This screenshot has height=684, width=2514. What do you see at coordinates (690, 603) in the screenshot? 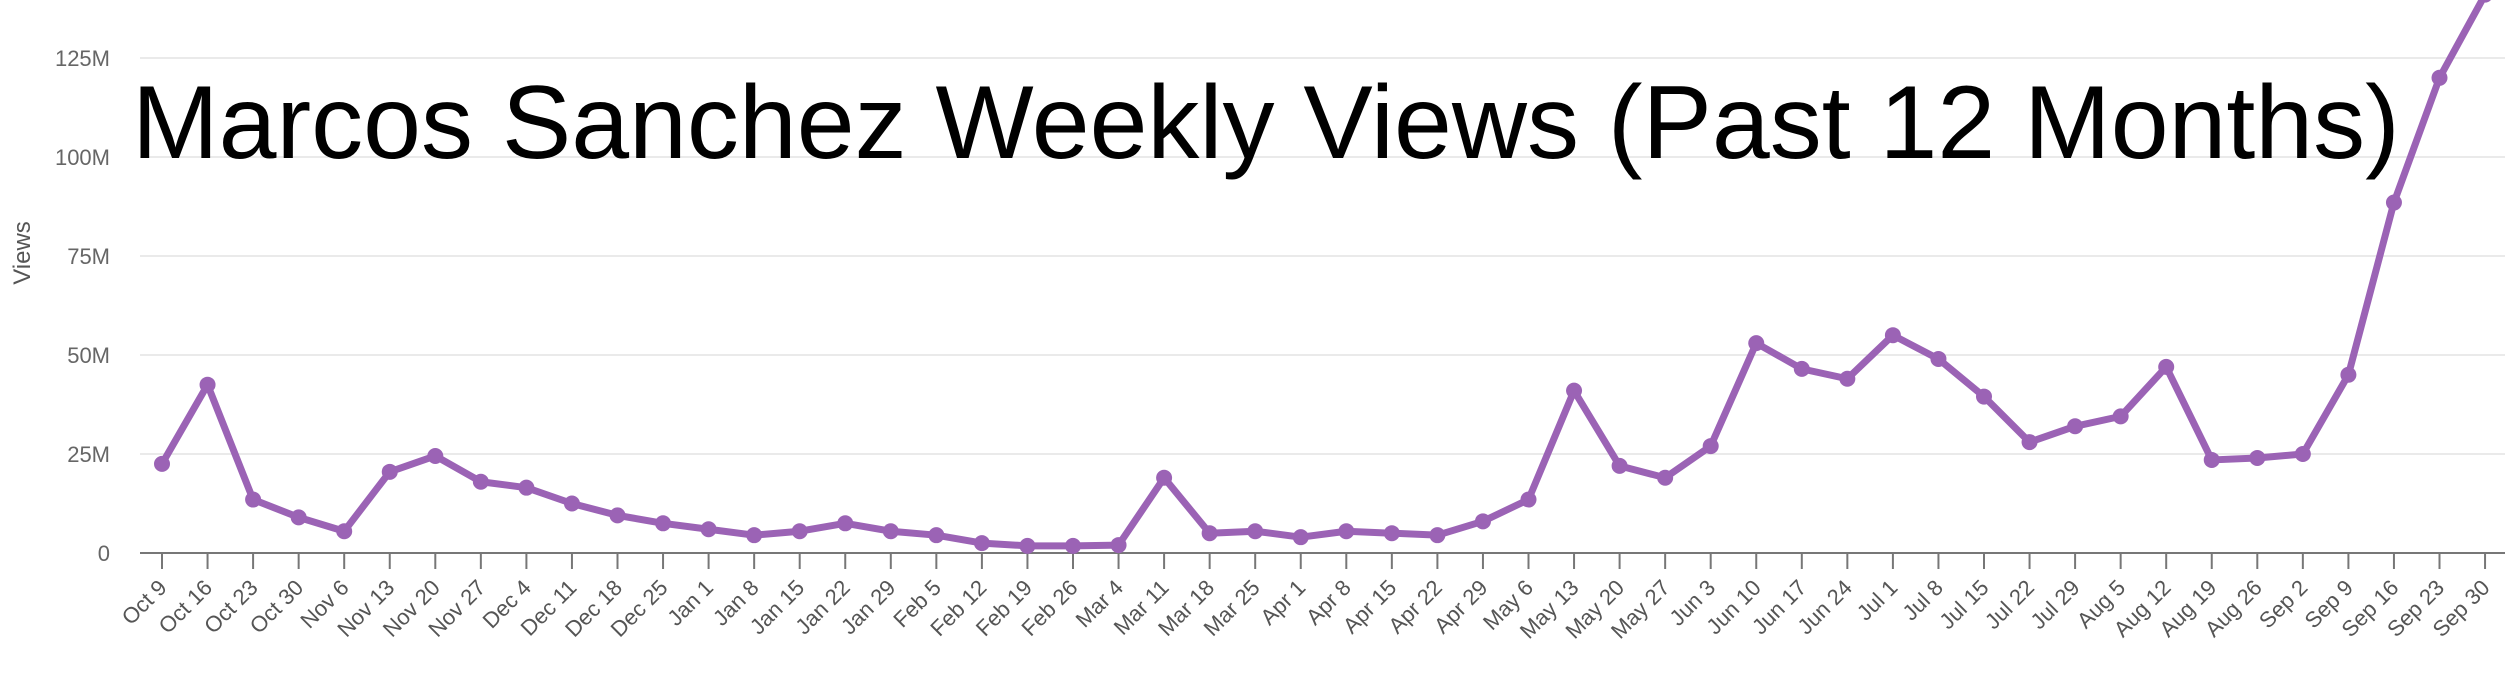
I see `x-tick-label-12: Jan 1` at bounding box center [690, 603].